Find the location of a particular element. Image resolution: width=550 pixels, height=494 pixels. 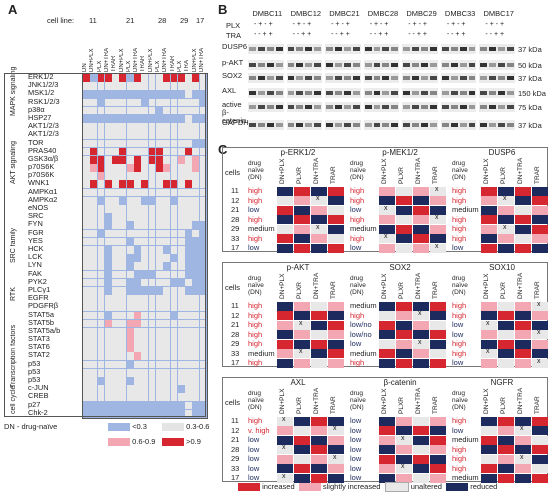

protein-41: Chk-2 is located at coordinates (38, 412).